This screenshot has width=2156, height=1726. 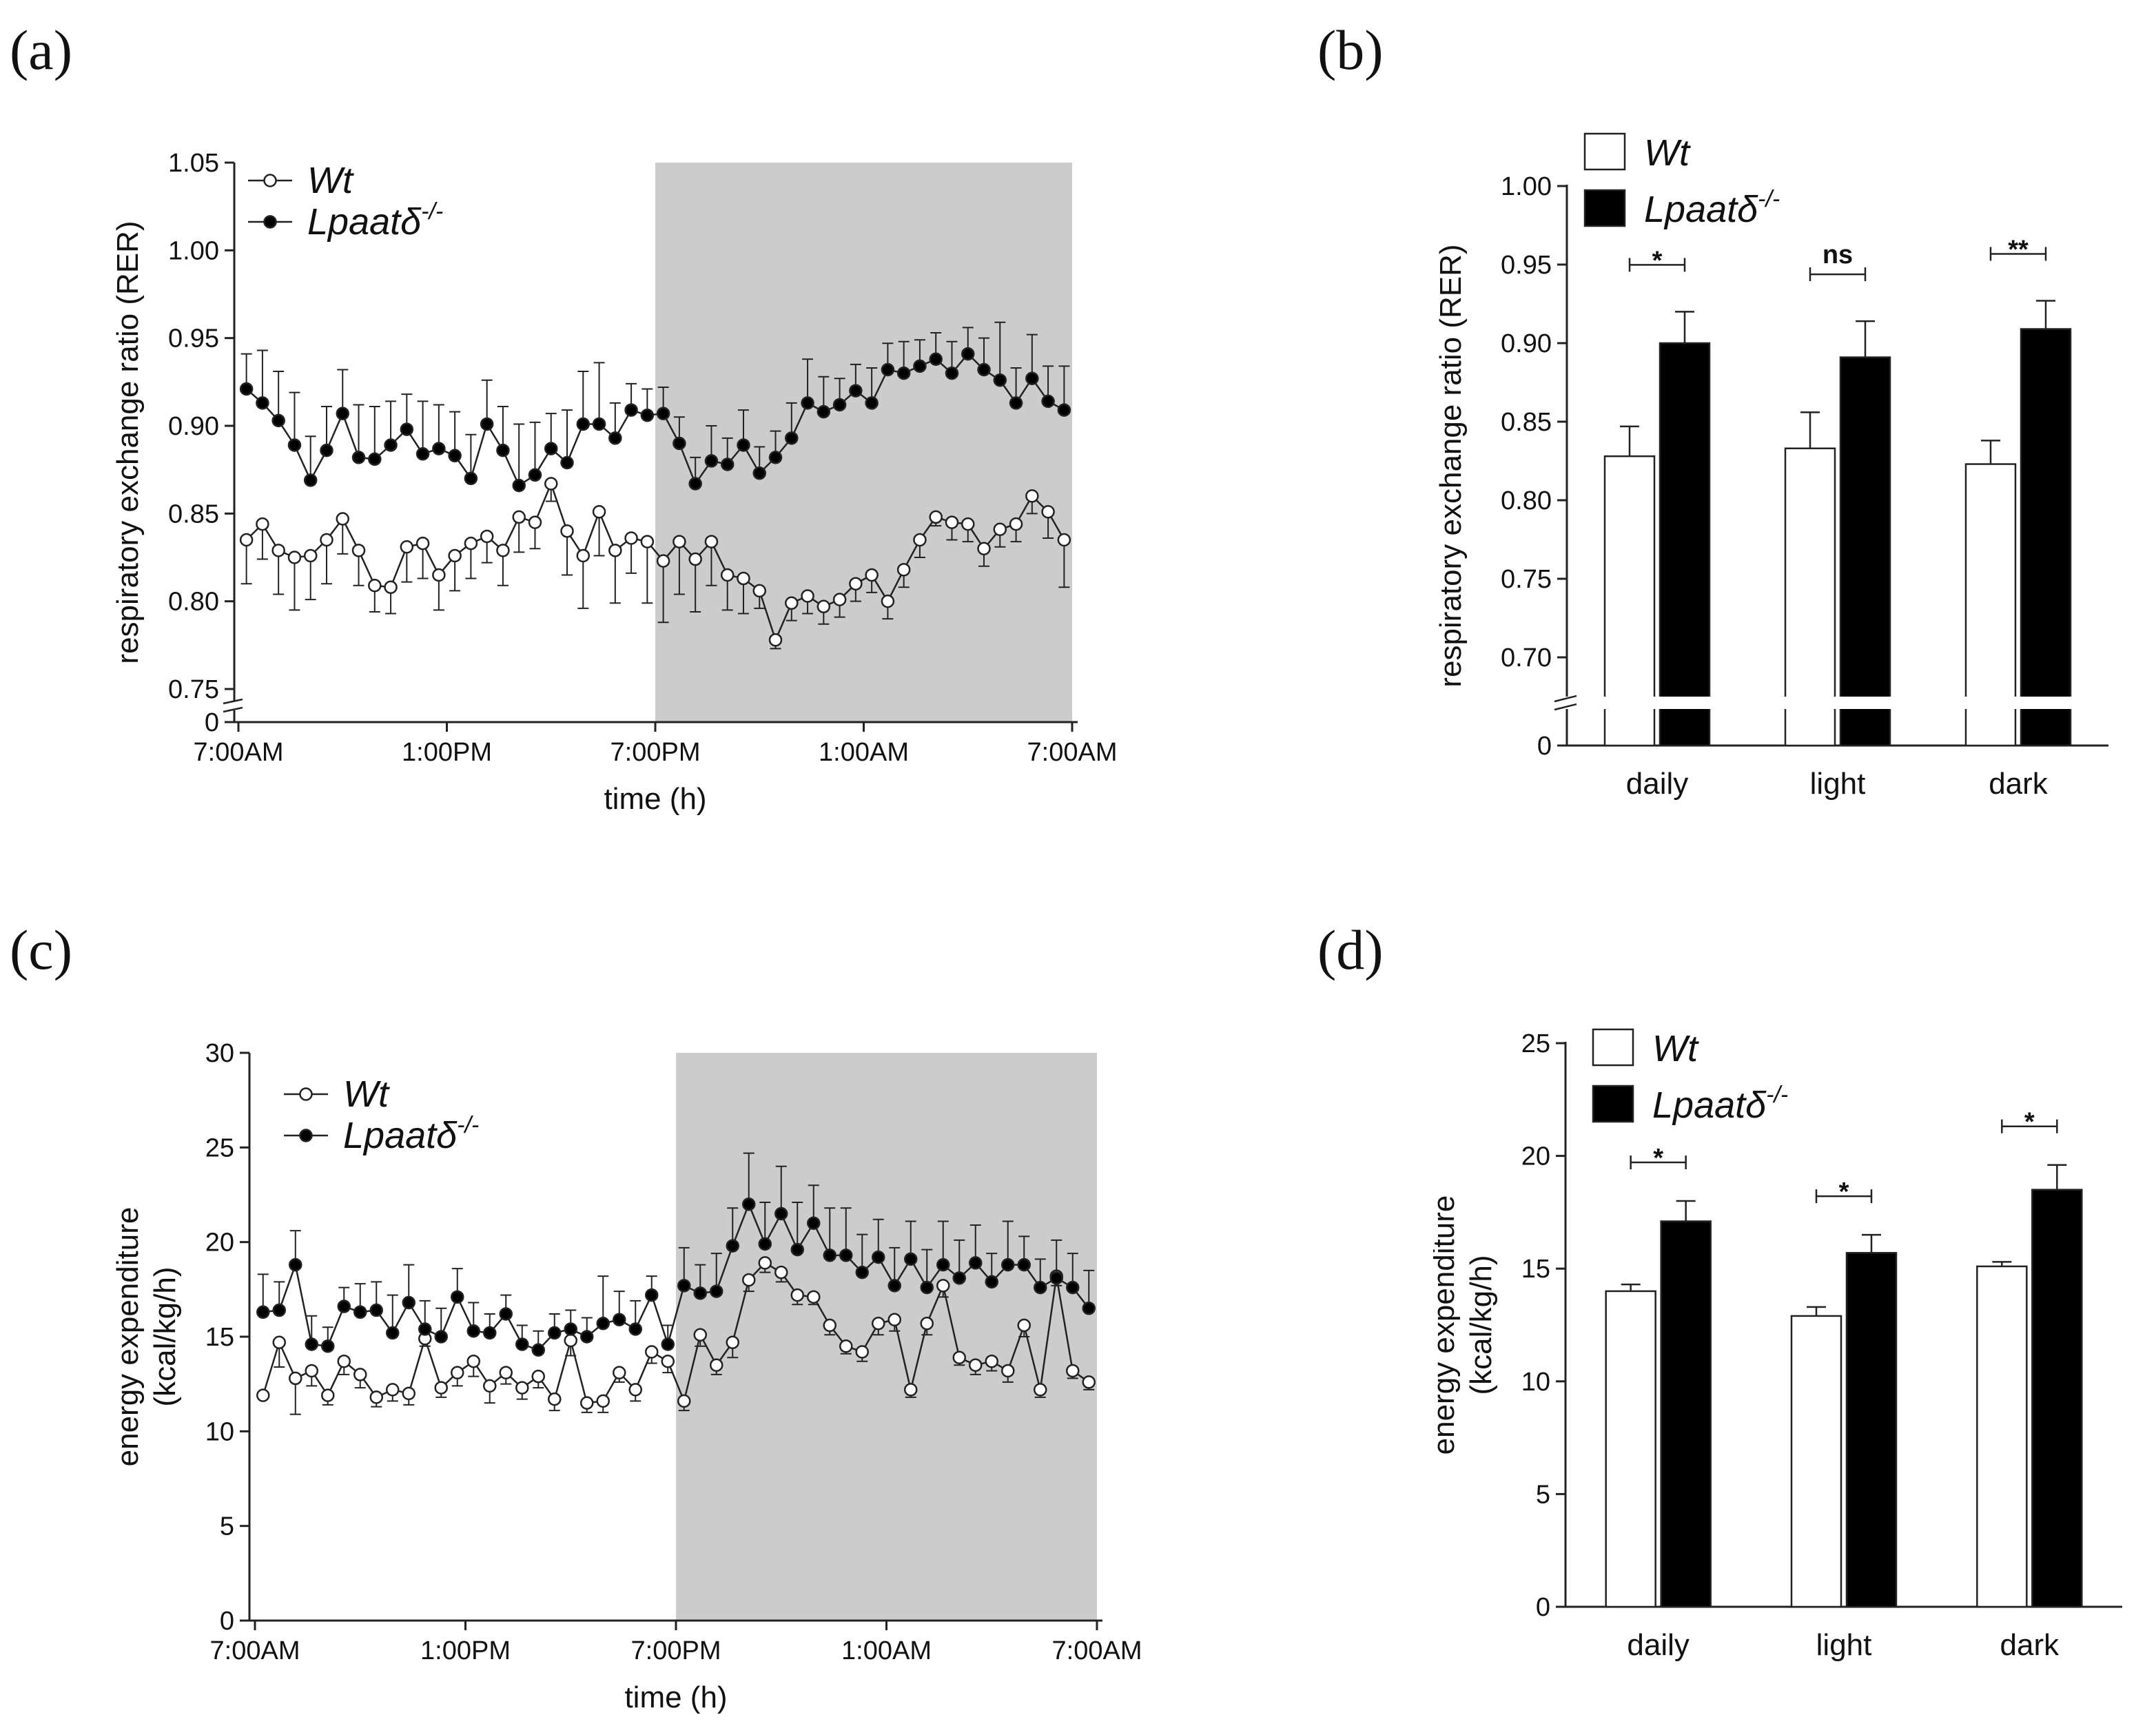 What do you see at coordinates (2002, 1437) in the screenshot?
I see `bar-wt-dark` at bounding box center [2002, 1437].